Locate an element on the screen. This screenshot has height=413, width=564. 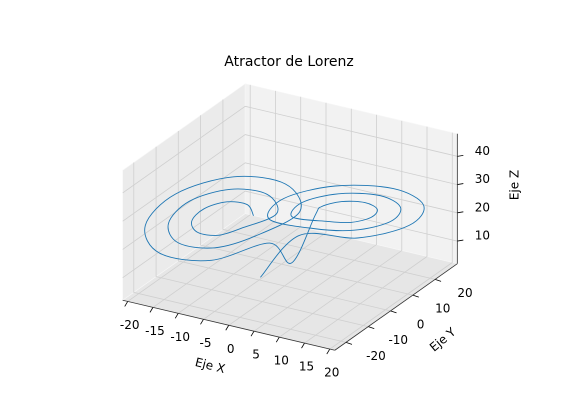
x-tick-label: -5 is located at coordinates (206, 343).